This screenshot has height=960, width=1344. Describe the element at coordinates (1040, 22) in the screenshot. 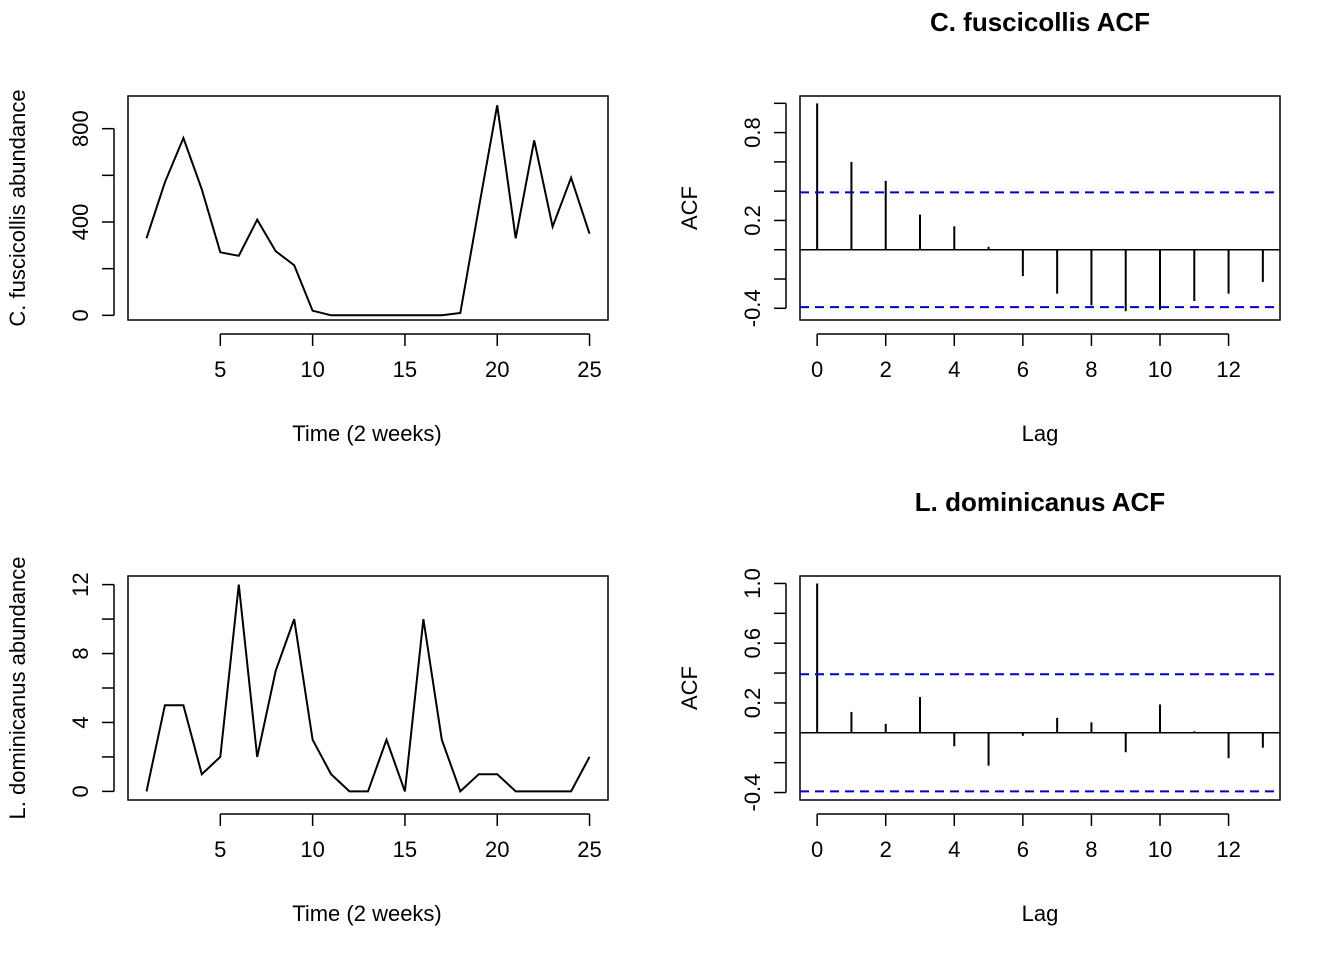

I see `chart-title: C. fuscicollis ACF` at that location.